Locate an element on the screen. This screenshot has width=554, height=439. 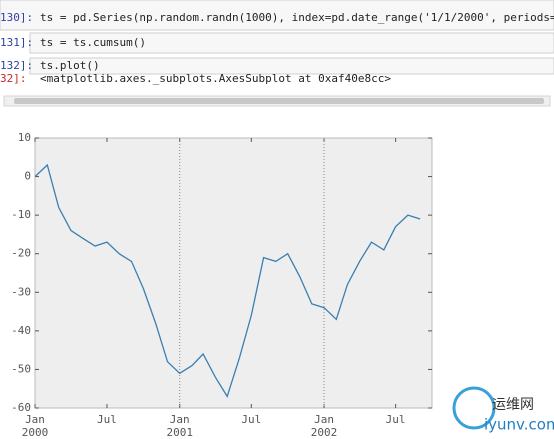
y-tick-label: -50 is located at coordinates (21, 368).